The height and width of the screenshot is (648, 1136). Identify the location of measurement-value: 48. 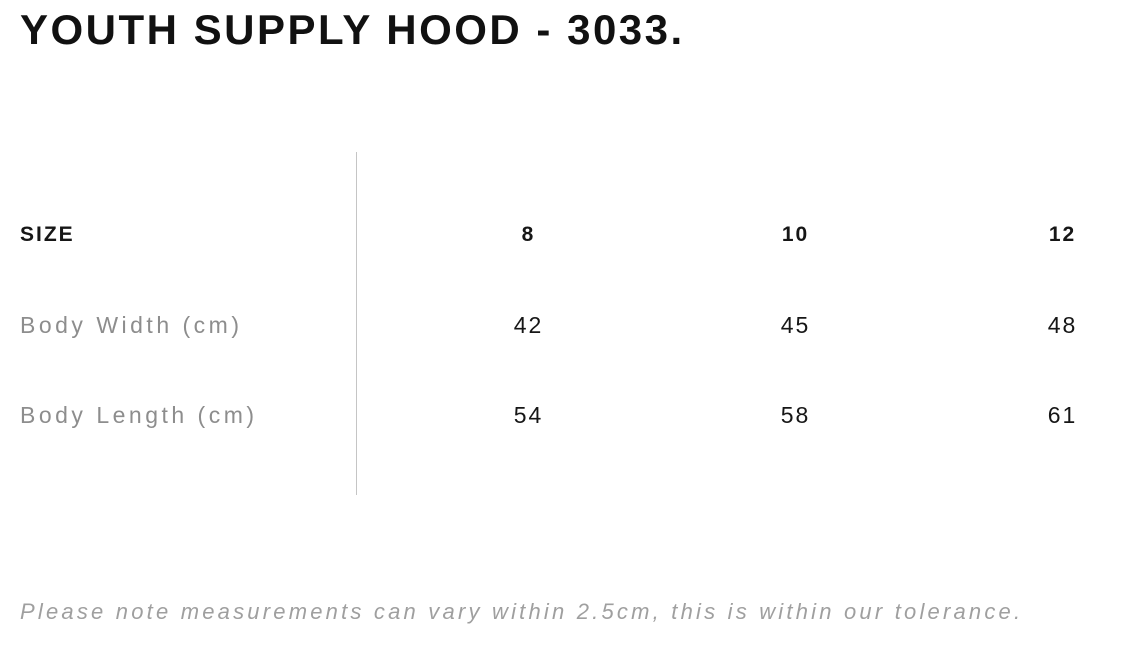
(1062, 324).